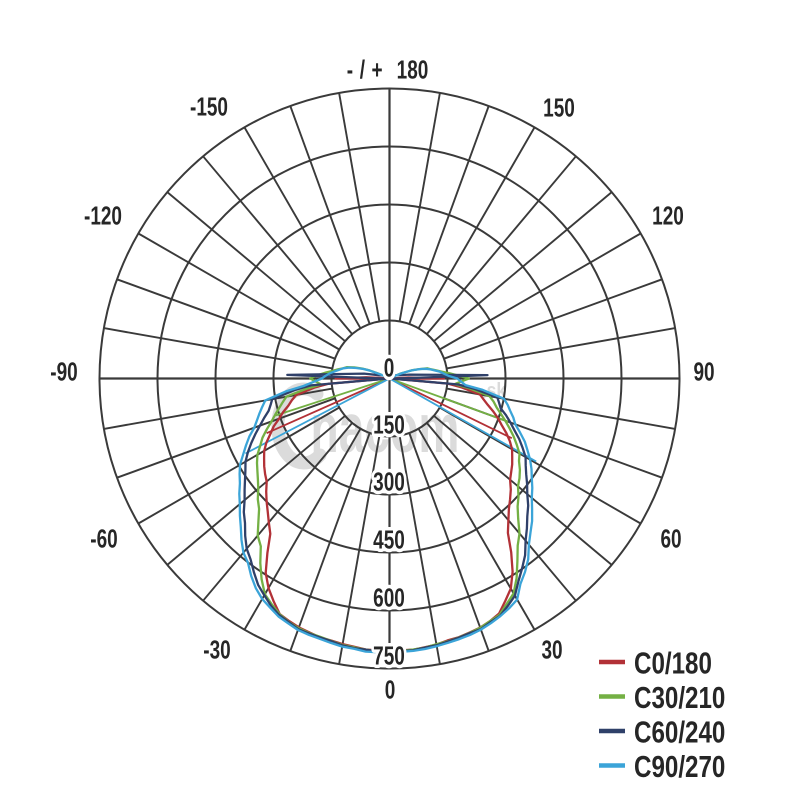 The image size is (800, 805). I want to click on svg-text: 450, so click(389, 540).